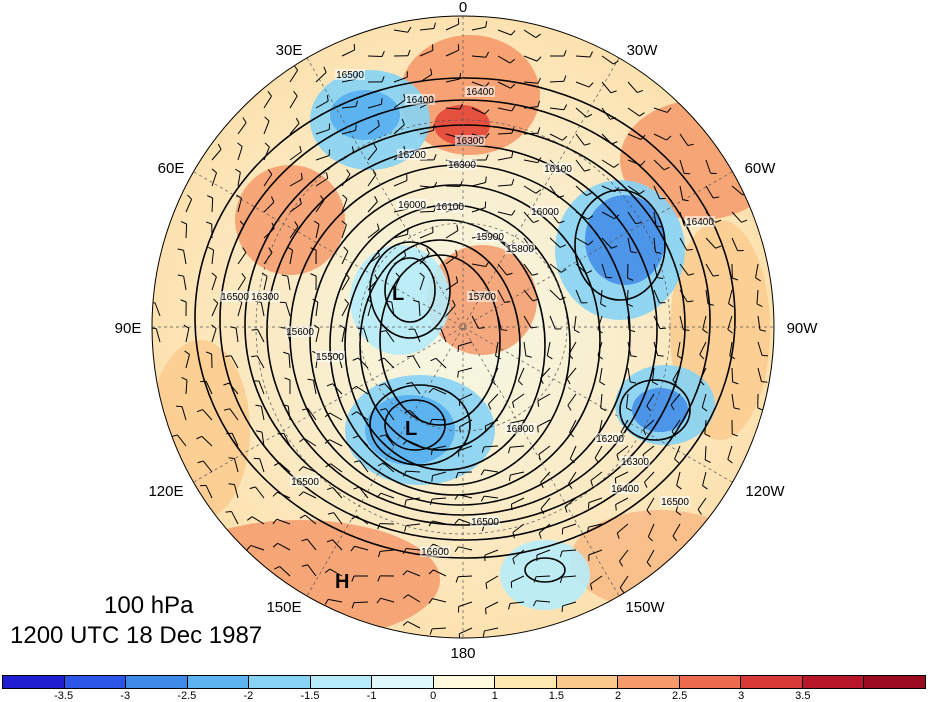 The height and width of the screenshot is (702, 928). Describe the element at coordinates (741, 696) in the screenshot. I see `colorbar-tick-label: 3` at that location.